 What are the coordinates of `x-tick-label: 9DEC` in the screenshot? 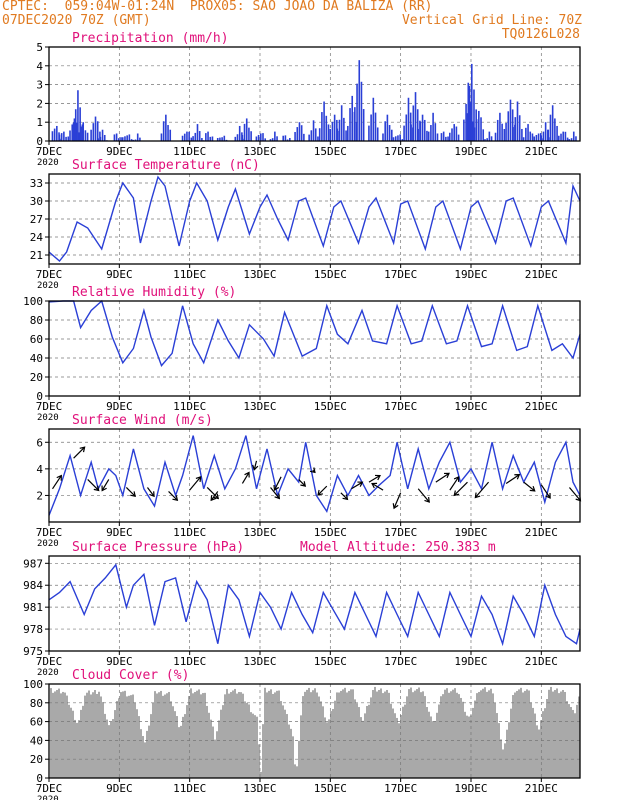 It's located at (119, 274).